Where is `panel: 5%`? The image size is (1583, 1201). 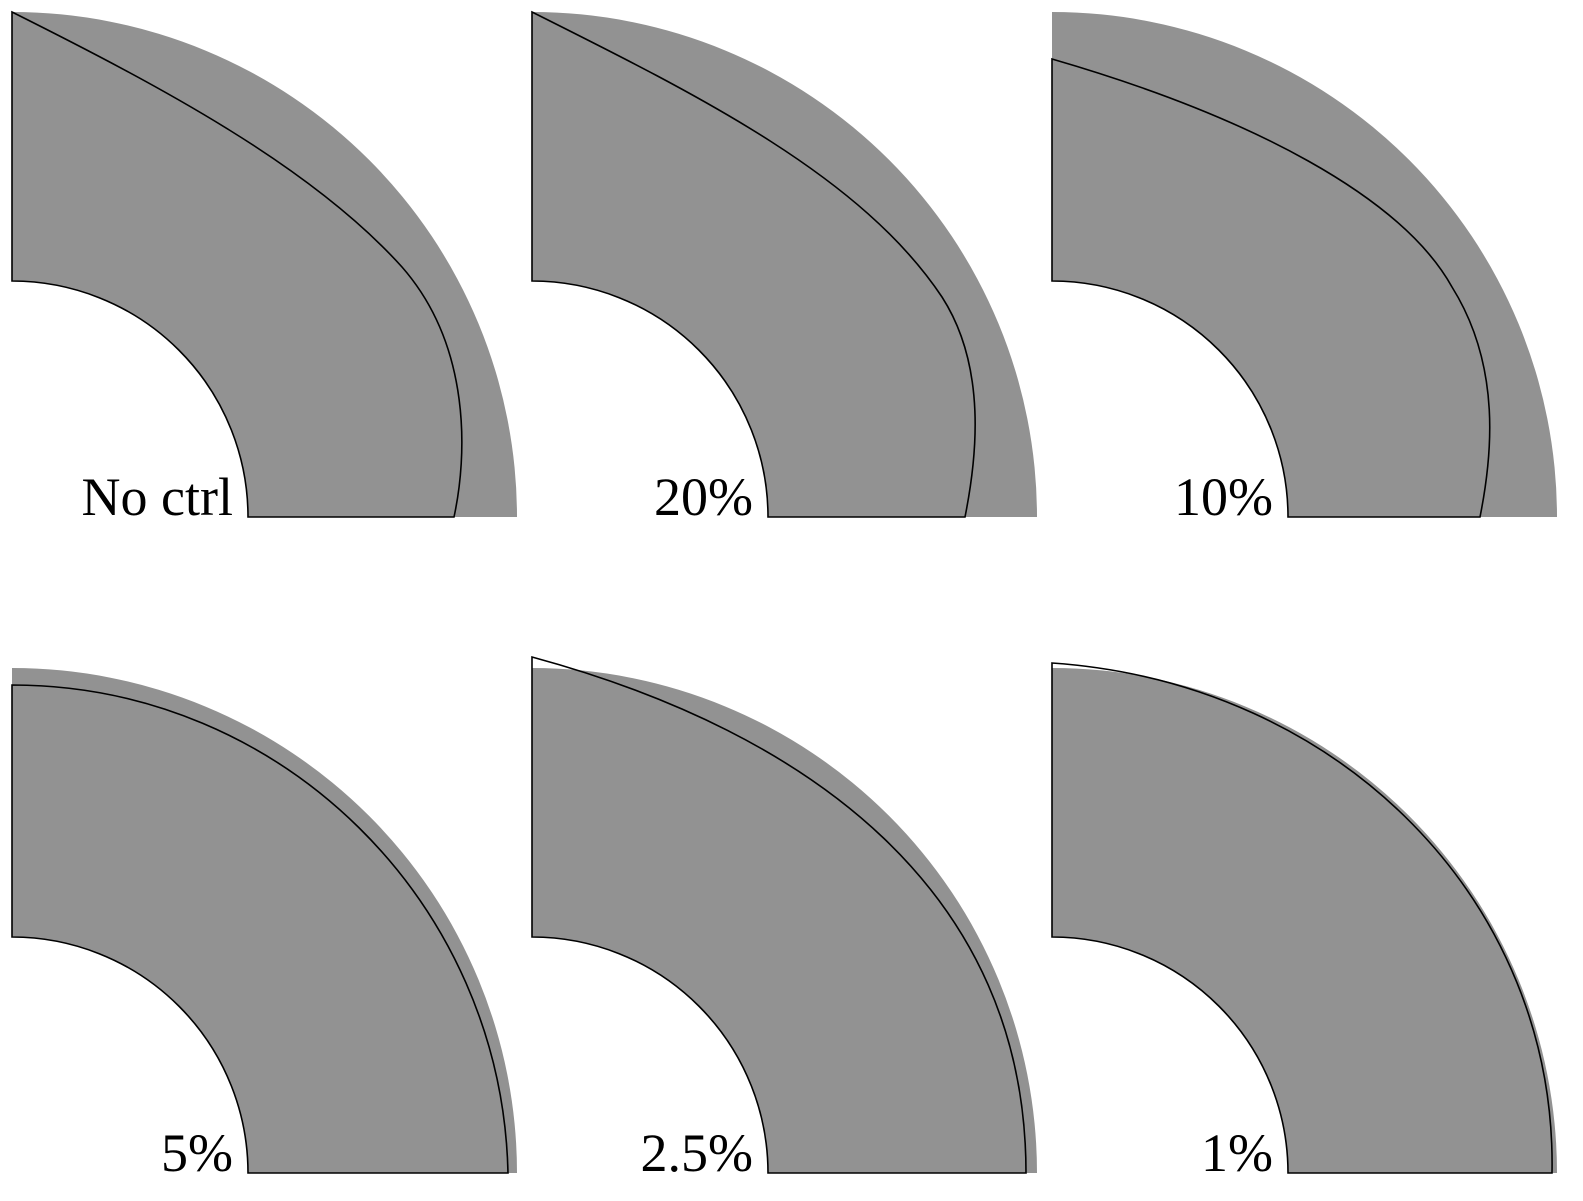 panel: 5% is located at coordinates (264, 925).